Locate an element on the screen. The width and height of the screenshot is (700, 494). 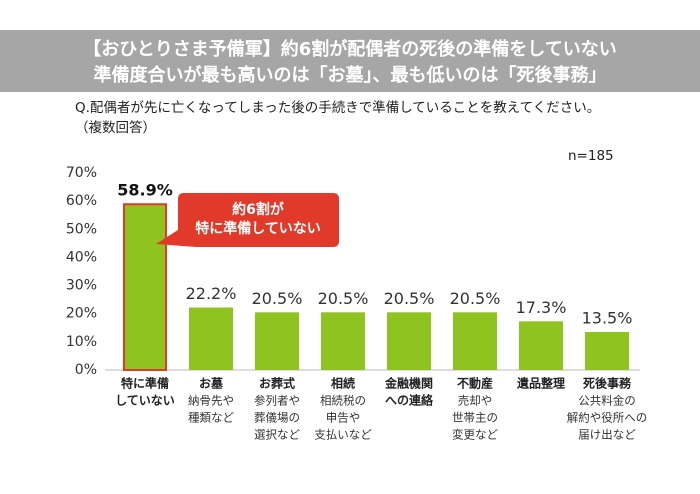
x-tick-label: 金融機関 is located at coordinates (408, 383).